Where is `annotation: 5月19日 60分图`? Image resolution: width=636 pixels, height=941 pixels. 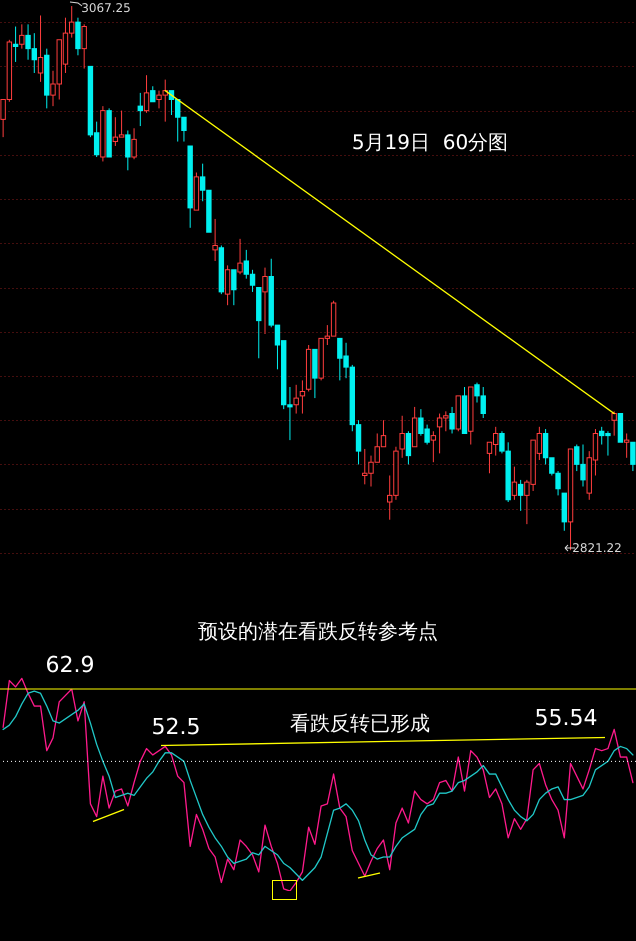 annotation: 5月19日 60分图 is located at coordinates (430, 142).